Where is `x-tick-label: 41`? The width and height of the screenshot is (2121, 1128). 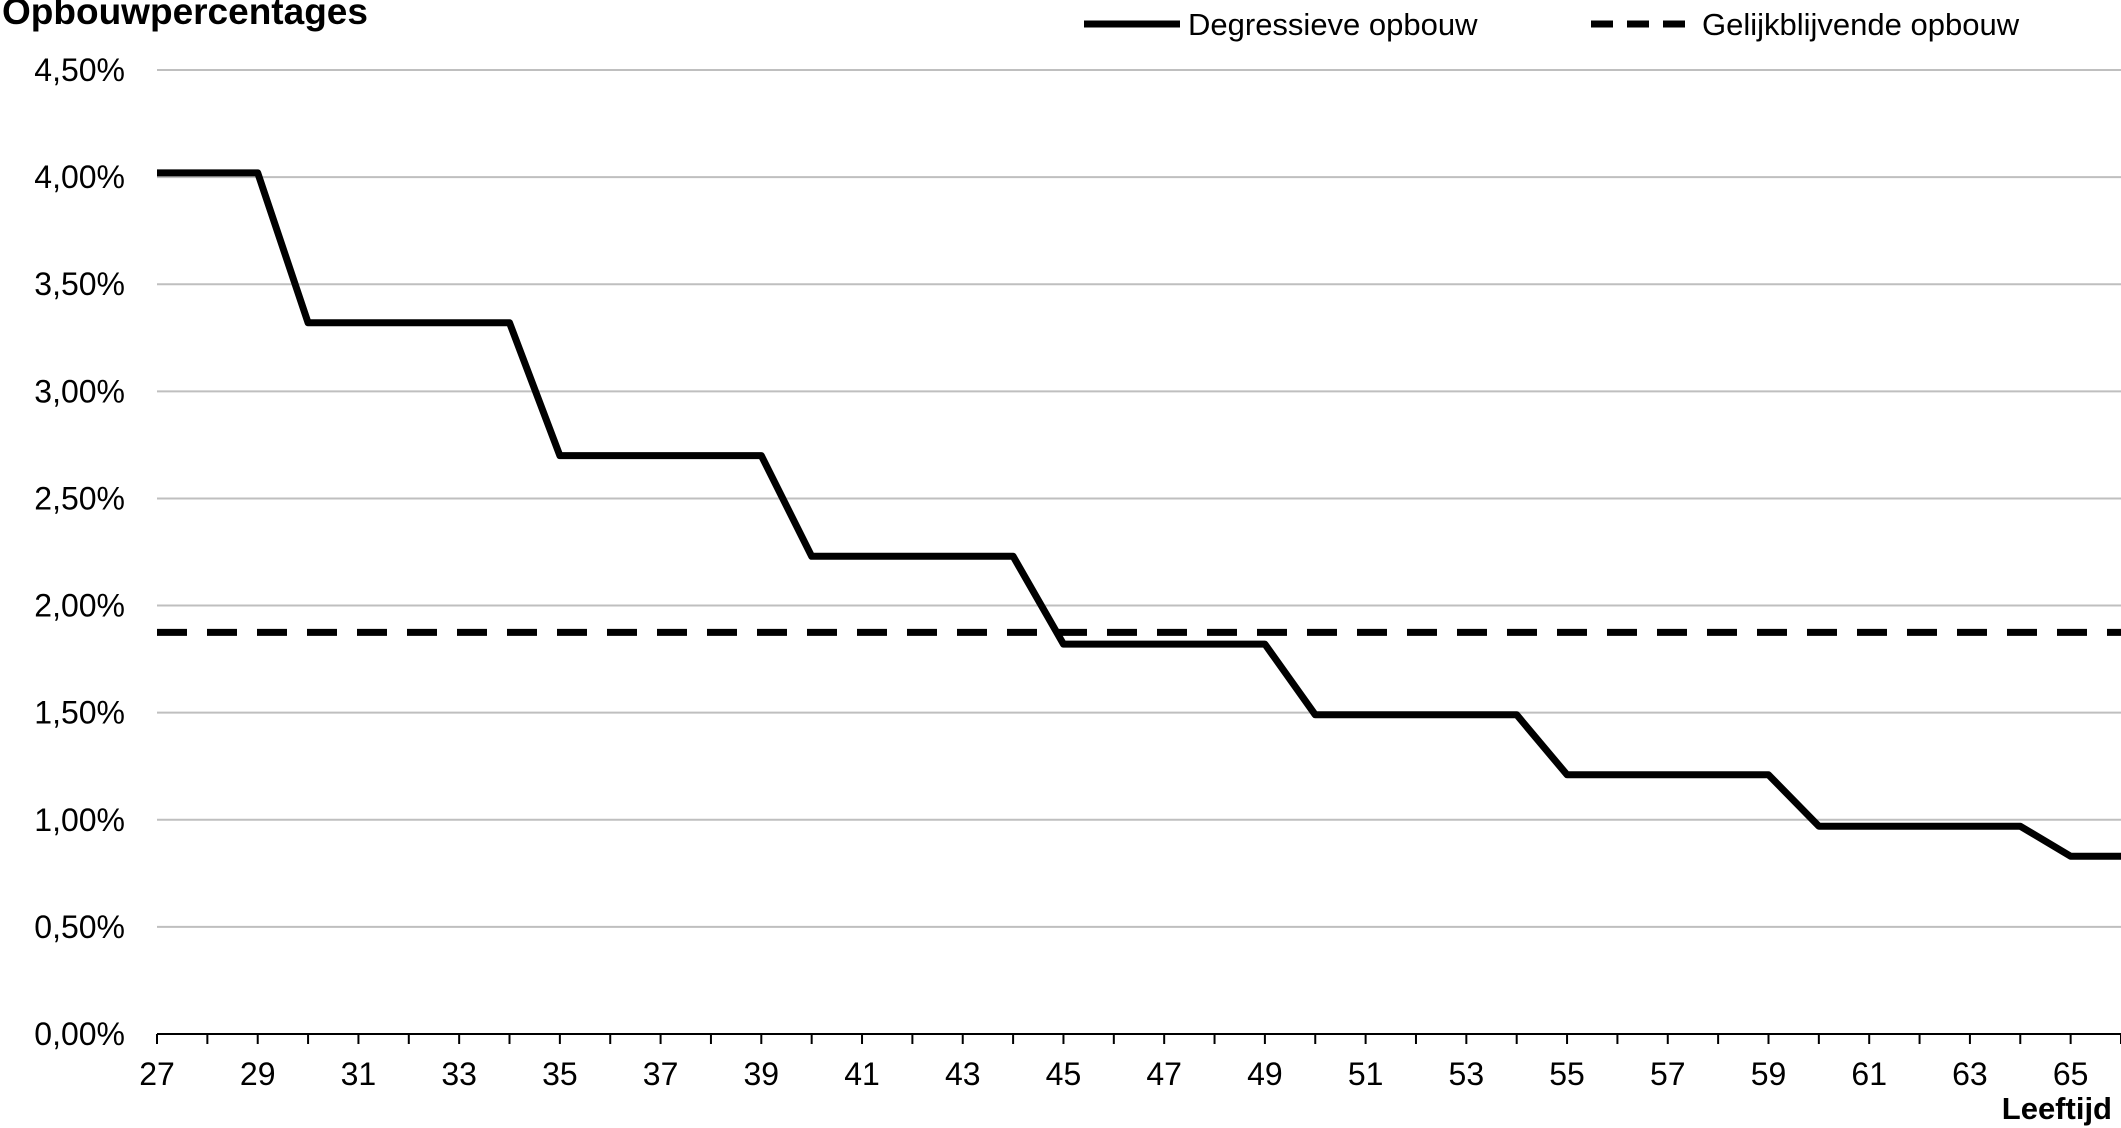
x-tick-label: 41 is located at coordinates (862, 1074).